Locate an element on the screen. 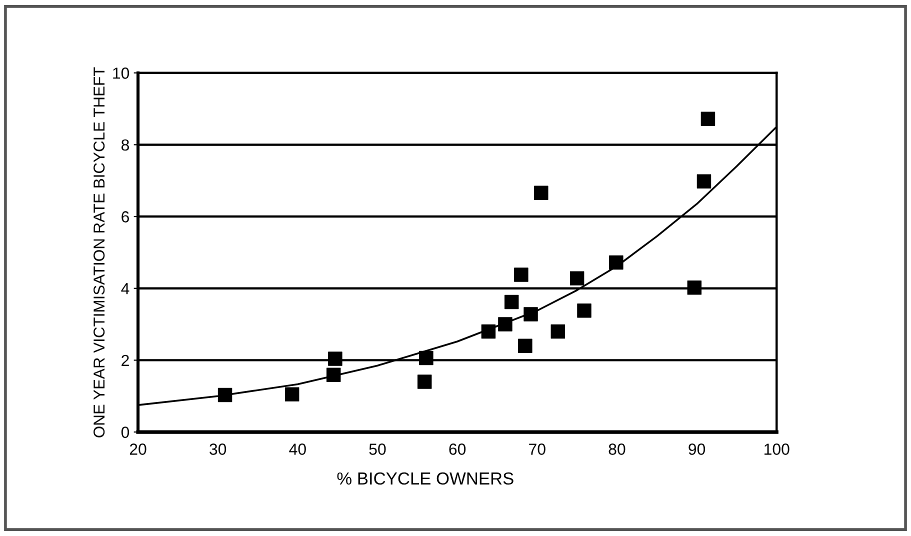  x-tick-label: 60 is located at coordinates (457, 449).